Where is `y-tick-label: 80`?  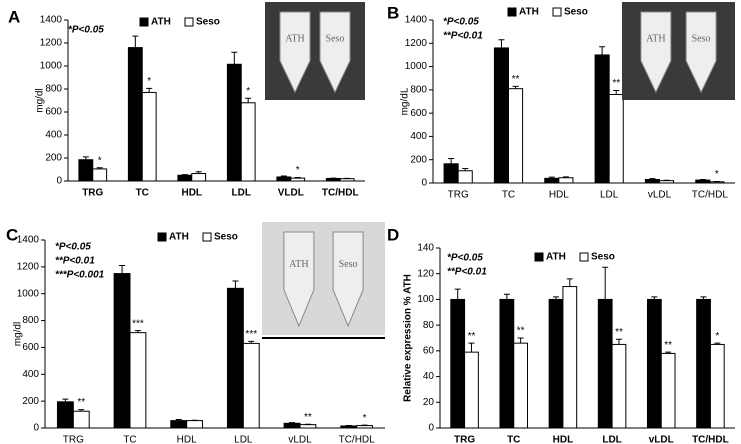
y-tick-label: 80 is located at coordinates (429, 325).